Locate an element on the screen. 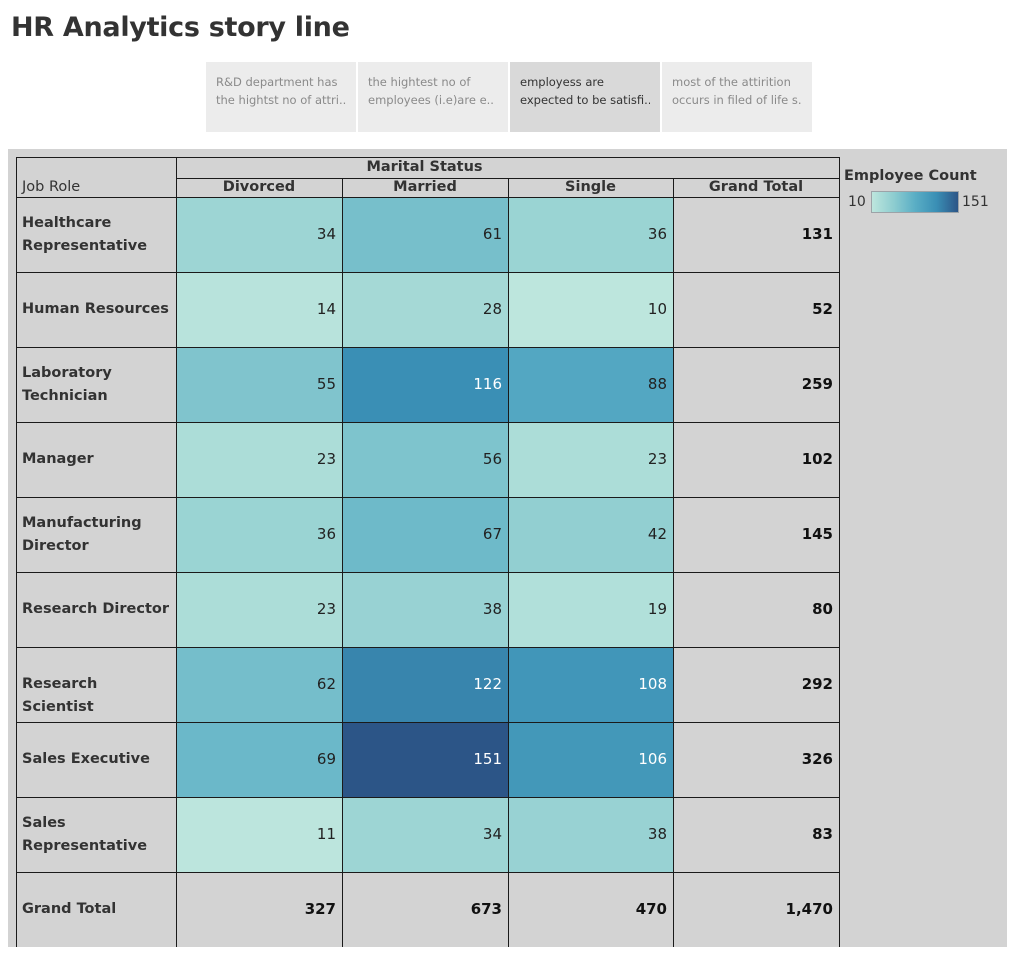 This screenshot has height=963, width=1015. story-point-3-line-2: expected to be satisfi.. is located at coordinates (585, 100).